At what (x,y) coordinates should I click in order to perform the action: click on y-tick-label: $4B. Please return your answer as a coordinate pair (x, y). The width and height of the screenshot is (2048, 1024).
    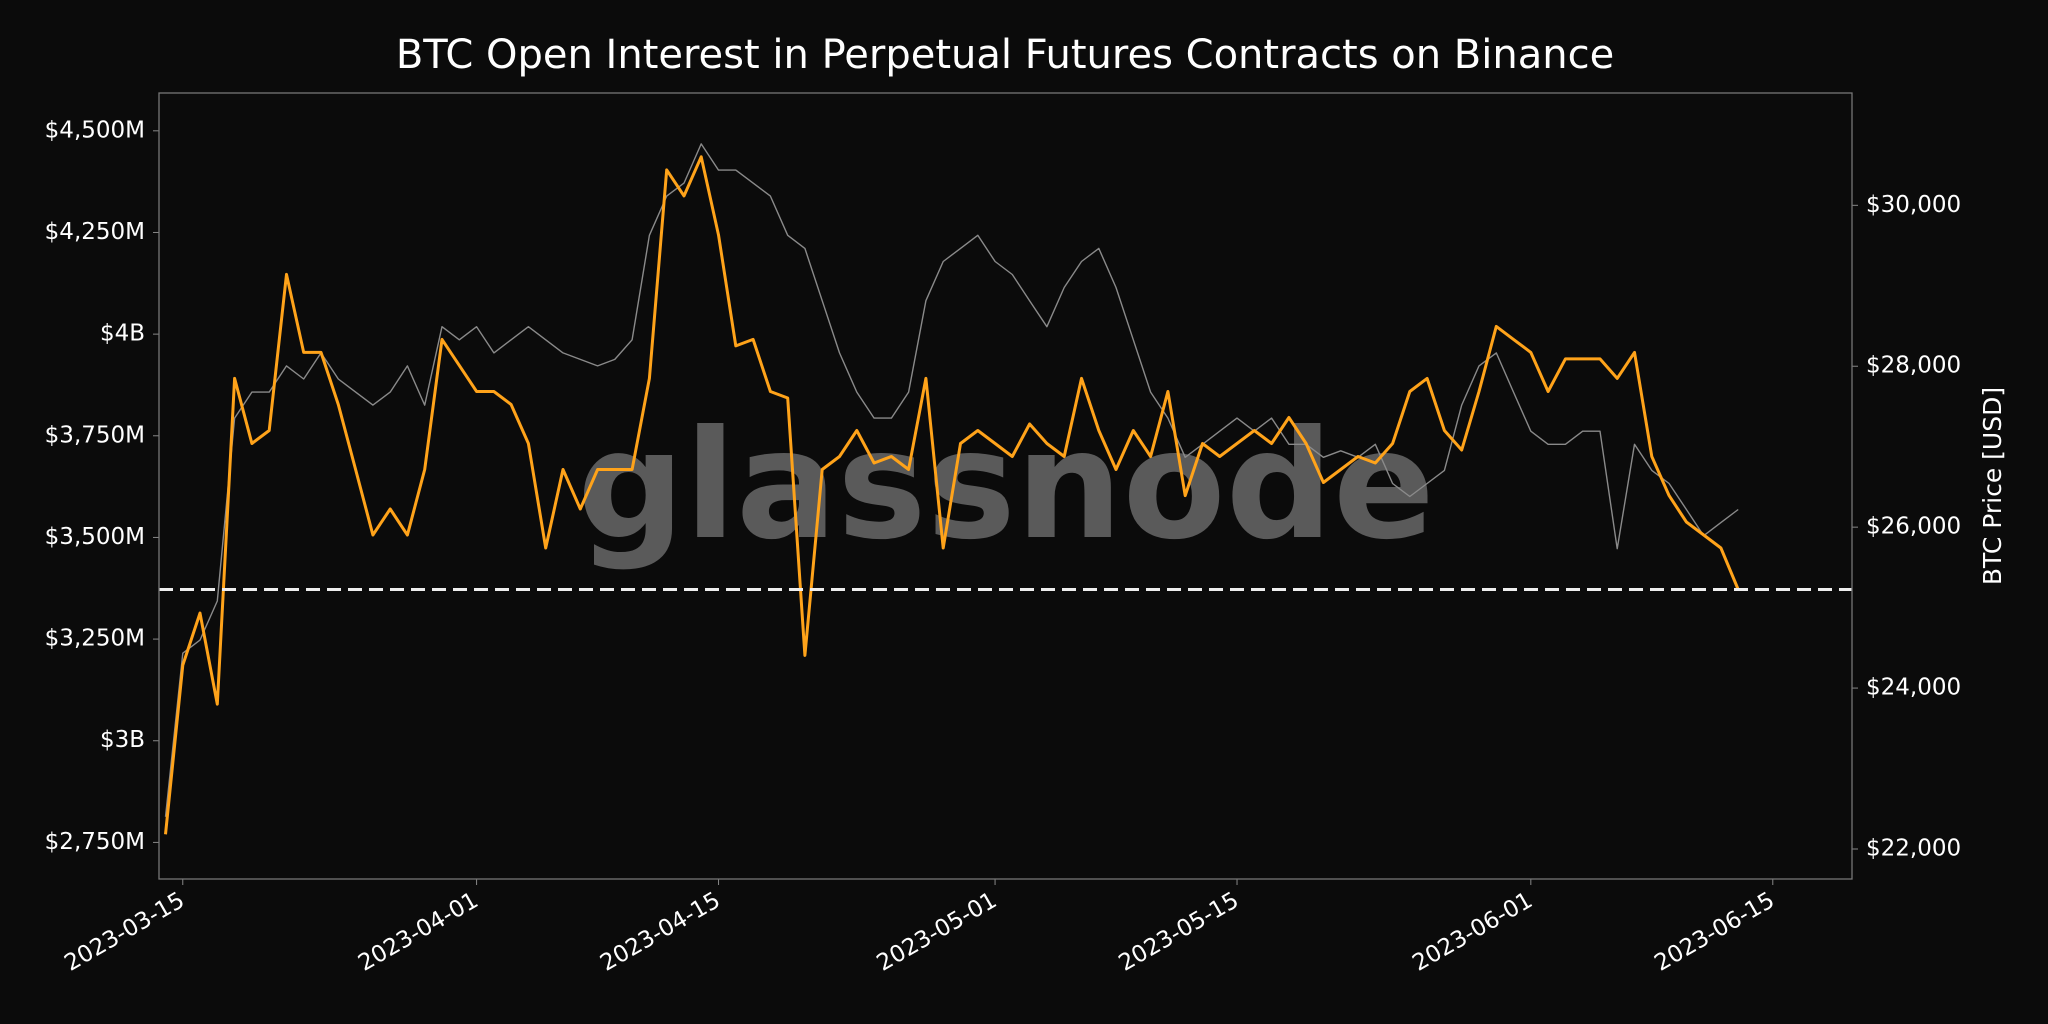
    Looking at the image, I should click on (122, 334).